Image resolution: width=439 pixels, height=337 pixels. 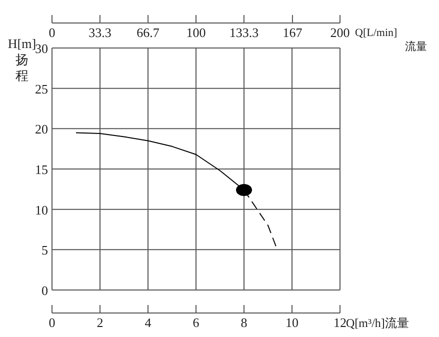 What do you see at coordinates (196, 32) in the screenshot?
I see `x2-tick-label: 100` at bounding box center [196, 32].